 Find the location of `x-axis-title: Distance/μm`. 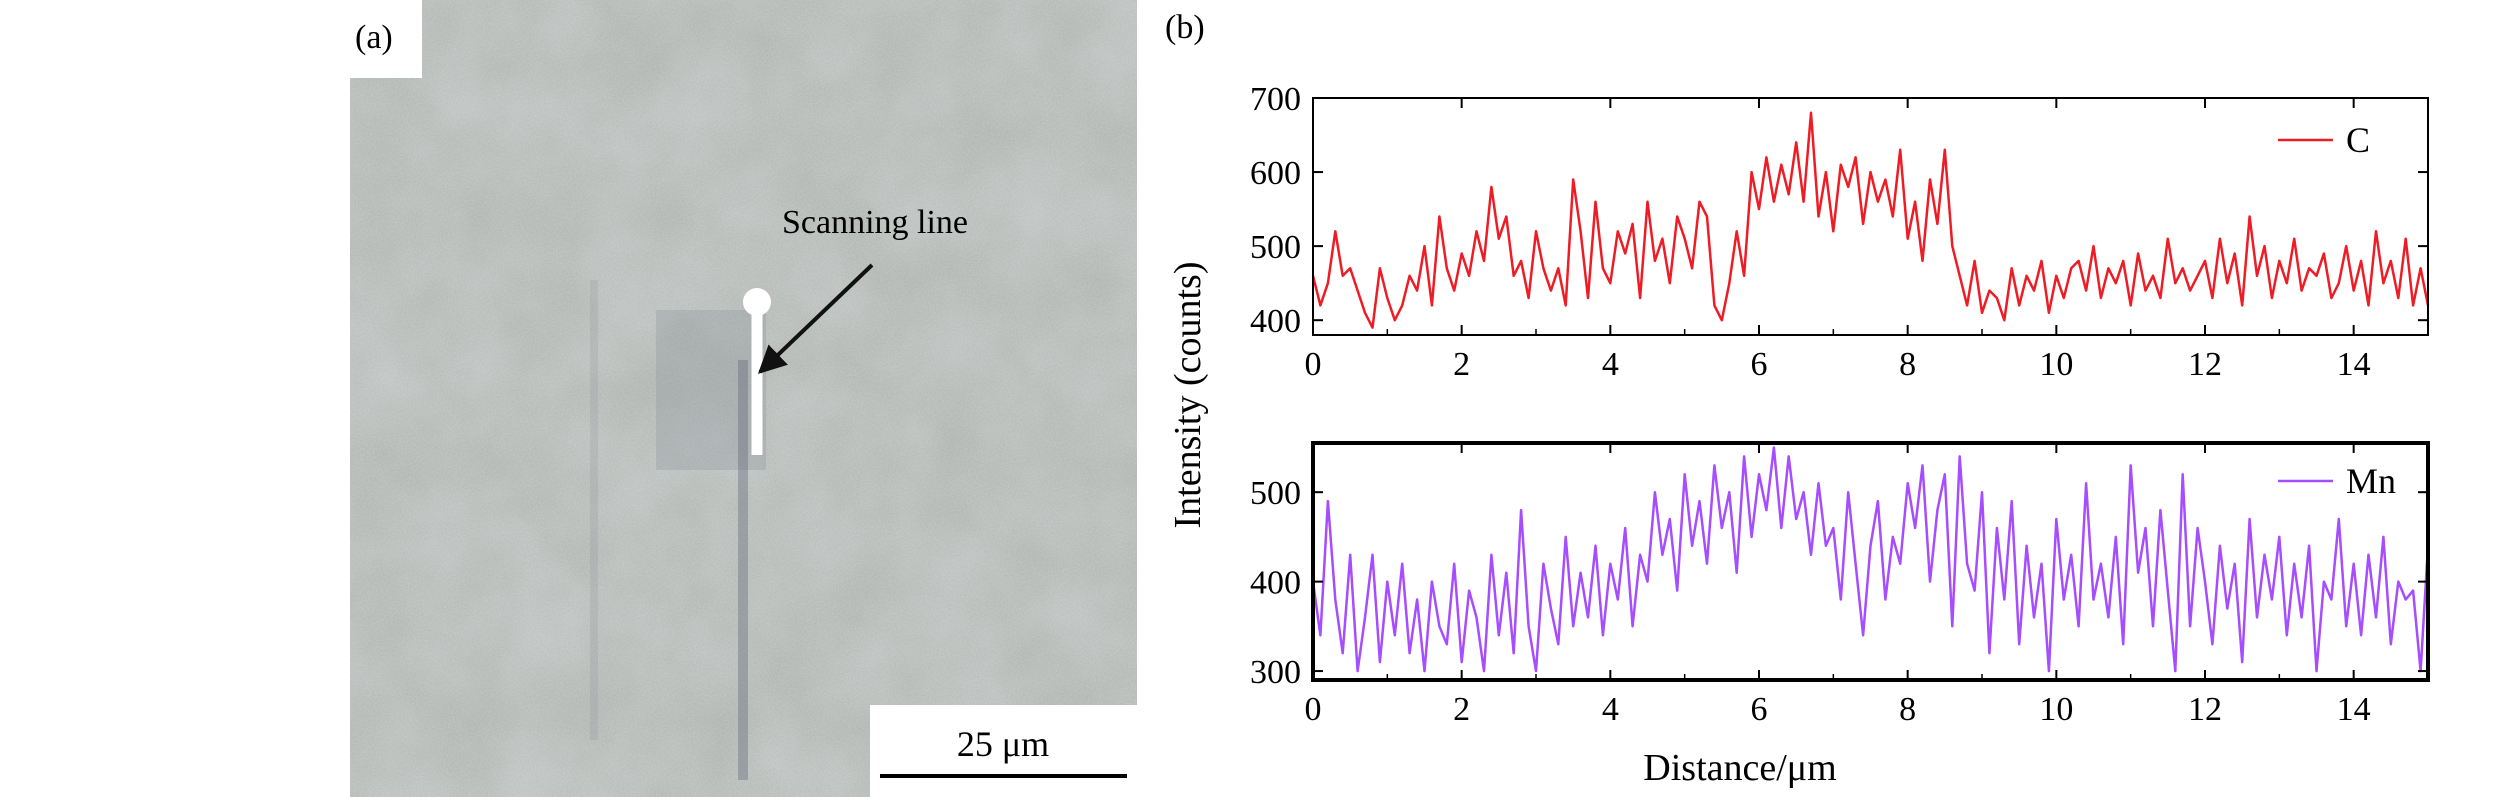

x-axis-title: Distance/μm is located at coordinates (1739, 768).